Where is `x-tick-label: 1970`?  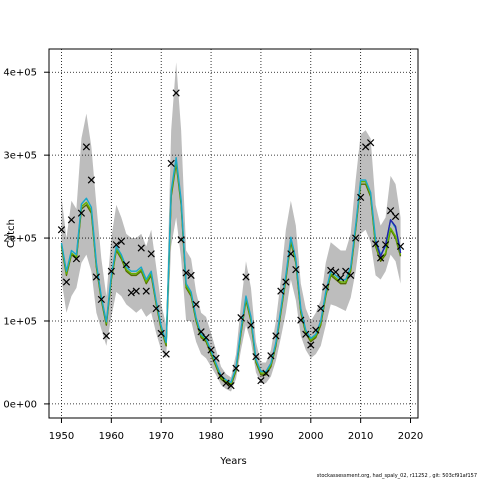
x-tick-label: 1970 is located at coordinates (160, 436).